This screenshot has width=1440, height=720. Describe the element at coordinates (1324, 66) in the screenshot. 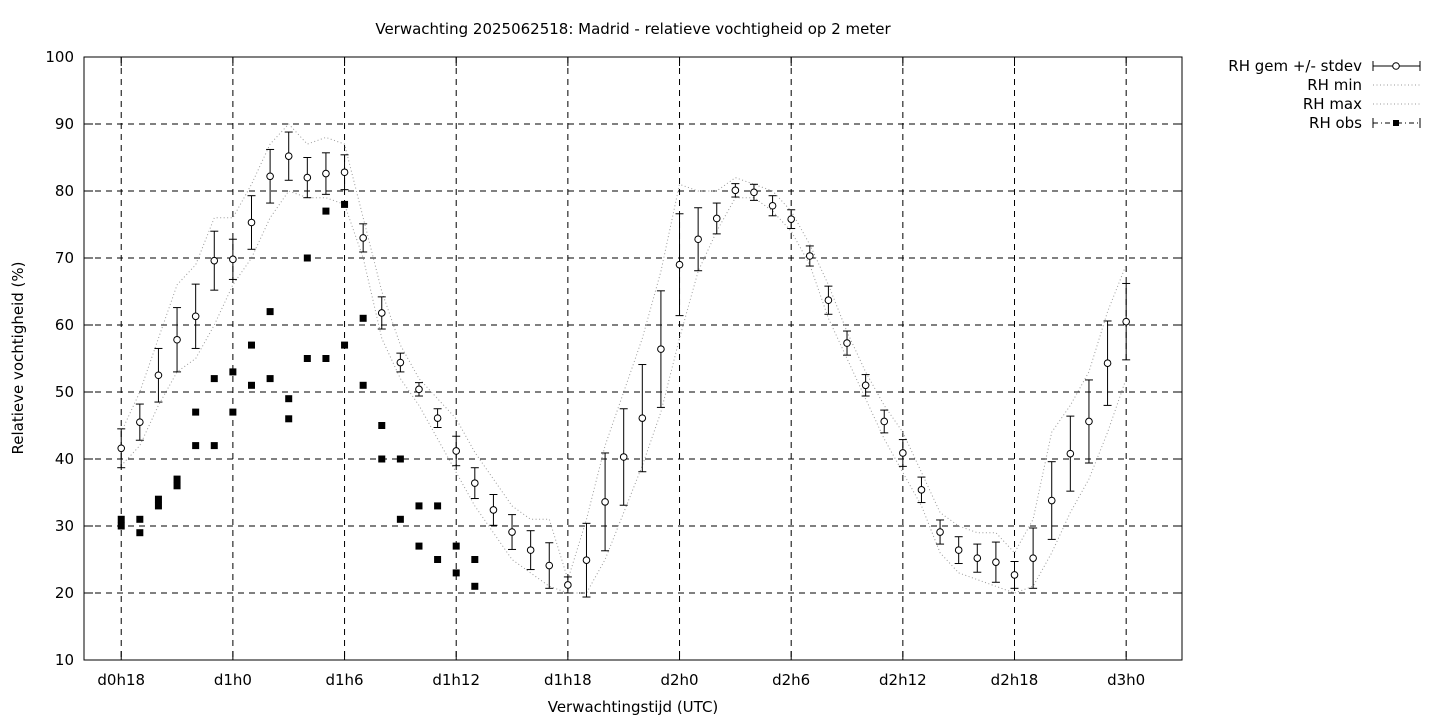

I see `legend-item-mean: RH gem +/- stdev` at that location.